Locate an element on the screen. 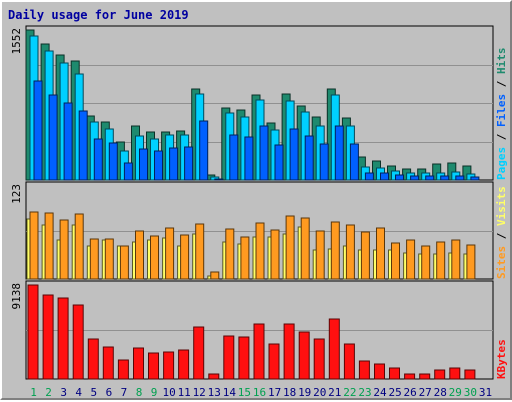 This screenshot has height=402, width=512. x-tick-label: 23 is located at coordinates (364, 392).